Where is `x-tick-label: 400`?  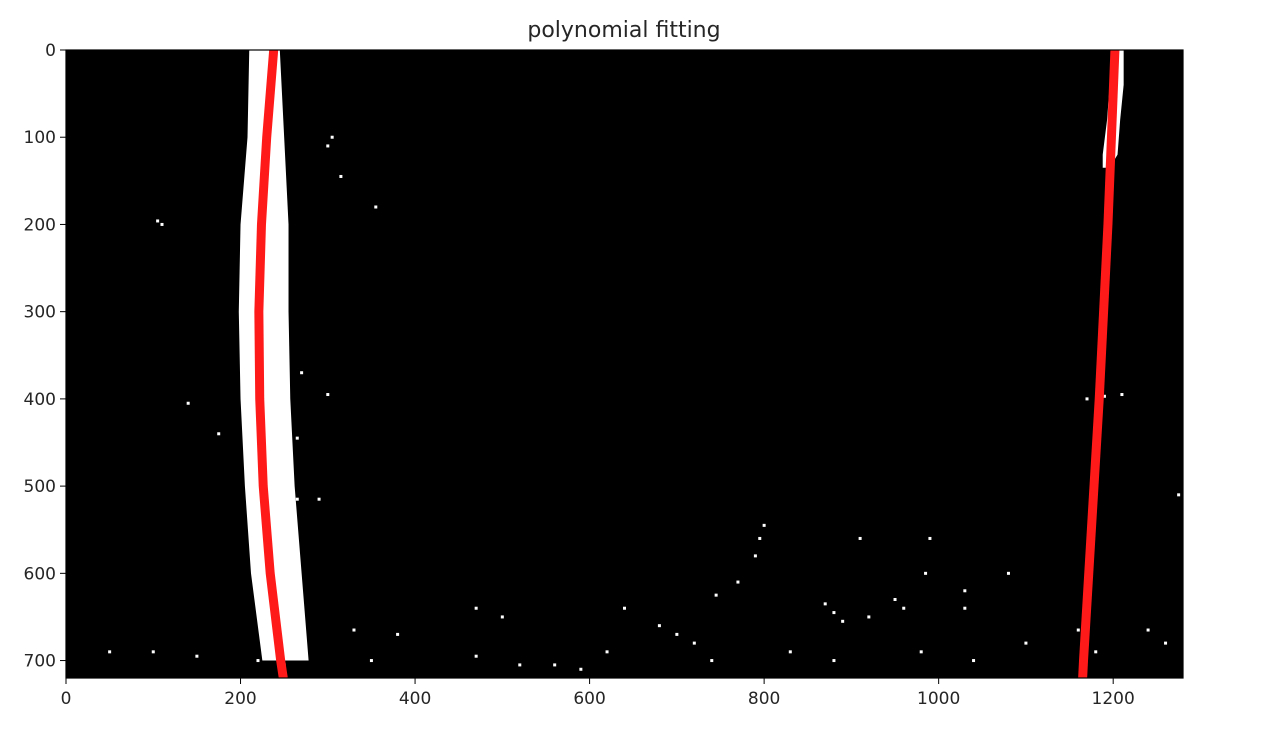
x-tick-label: 400 is located at coordinates (415, 699).